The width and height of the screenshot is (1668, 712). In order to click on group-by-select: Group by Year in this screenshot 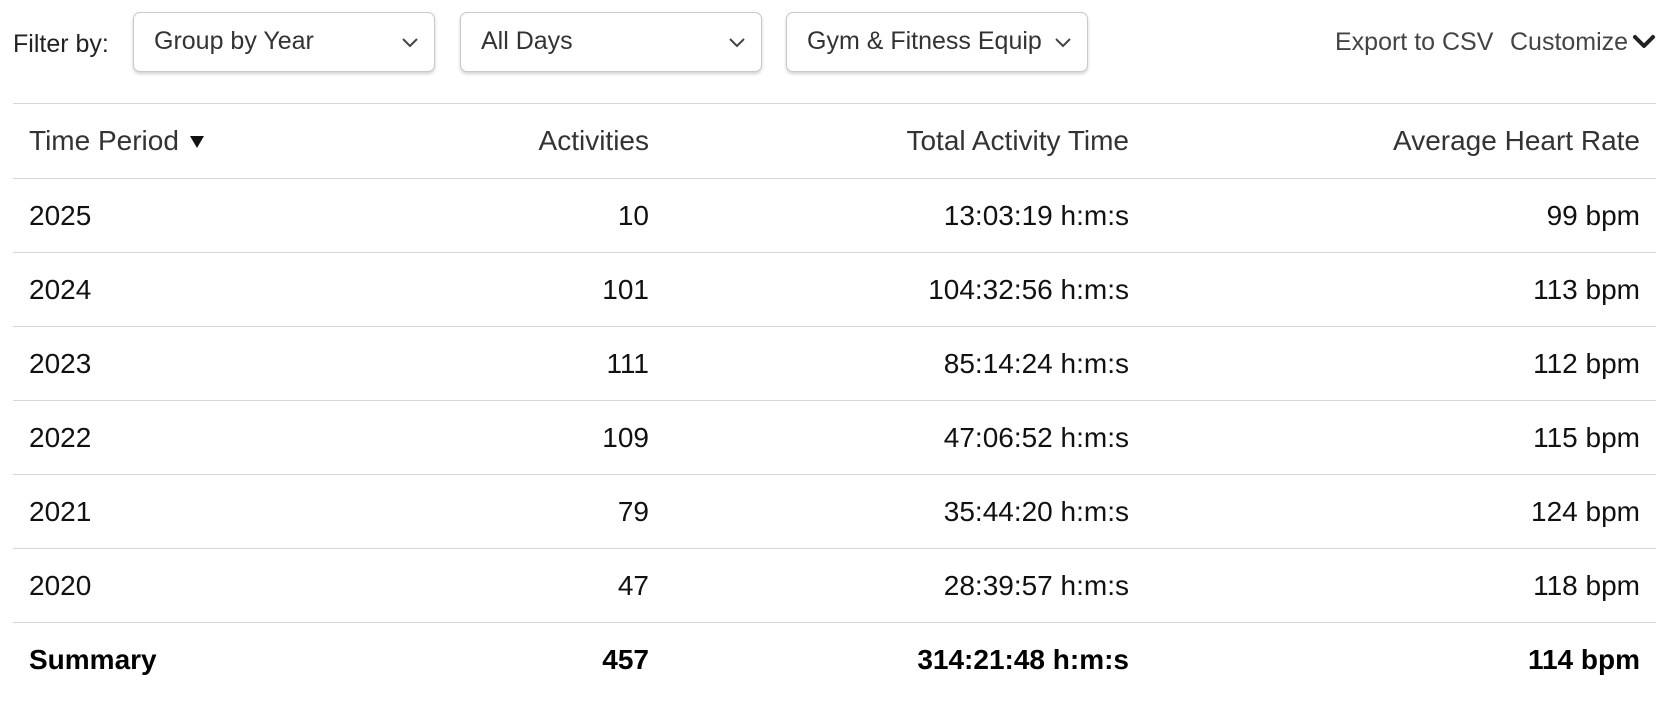, I will do `click(284, 42)`.